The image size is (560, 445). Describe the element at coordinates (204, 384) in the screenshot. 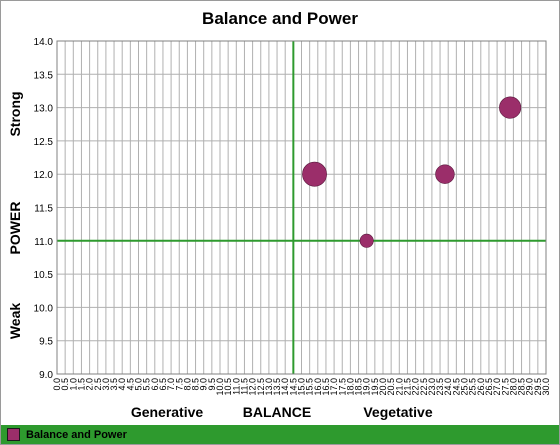

I see `x-tick-label: 9.0` at that location.